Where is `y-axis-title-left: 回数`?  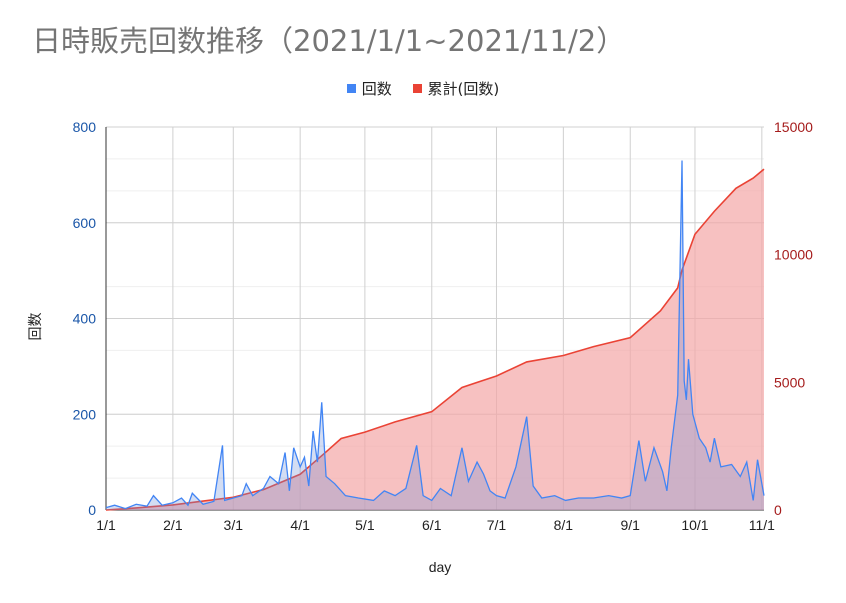
y-axis-title-left: 回数 is located at coordinates (35, 327).